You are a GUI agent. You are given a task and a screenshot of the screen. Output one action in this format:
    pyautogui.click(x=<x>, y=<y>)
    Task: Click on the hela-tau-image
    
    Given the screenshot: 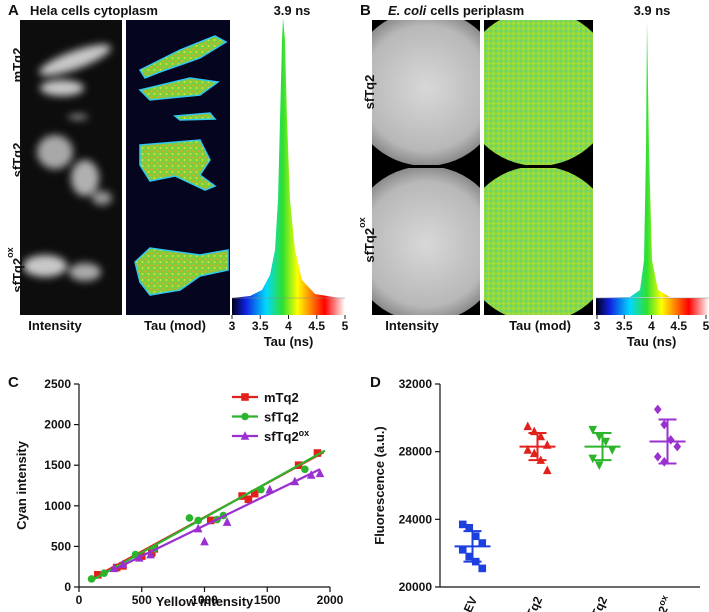 What is the action you would take?
    pyautogui.click(x=178, y=167)
    